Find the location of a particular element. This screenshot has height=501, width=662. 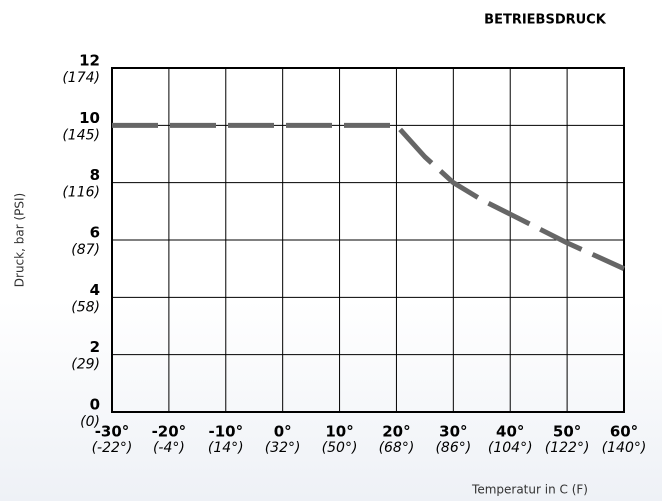

y-tick-label: 4 is located at coordinates (95, 290).